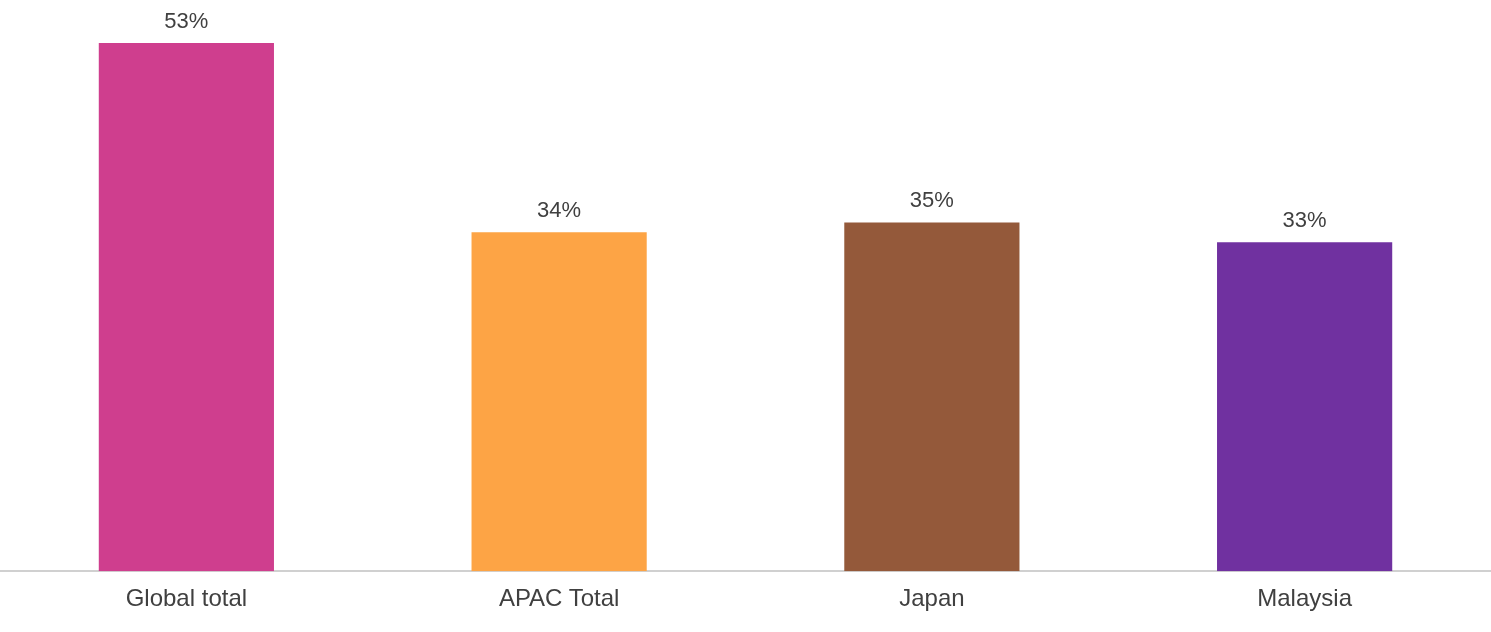  Describe the element at coordinates (1305, 598) in the screenshot. I see `x-tick-label: Malaysia` at that location.